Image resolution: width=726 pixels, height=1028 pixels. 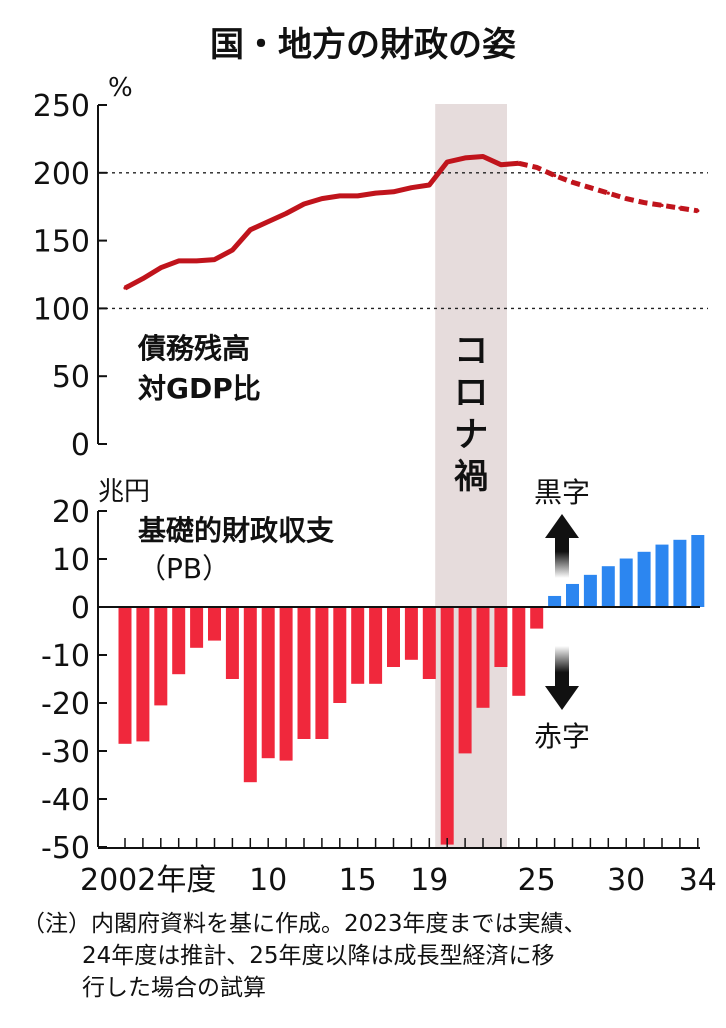 I want to click on pb-unit-label: 兆円, so click(x=124, y=492).